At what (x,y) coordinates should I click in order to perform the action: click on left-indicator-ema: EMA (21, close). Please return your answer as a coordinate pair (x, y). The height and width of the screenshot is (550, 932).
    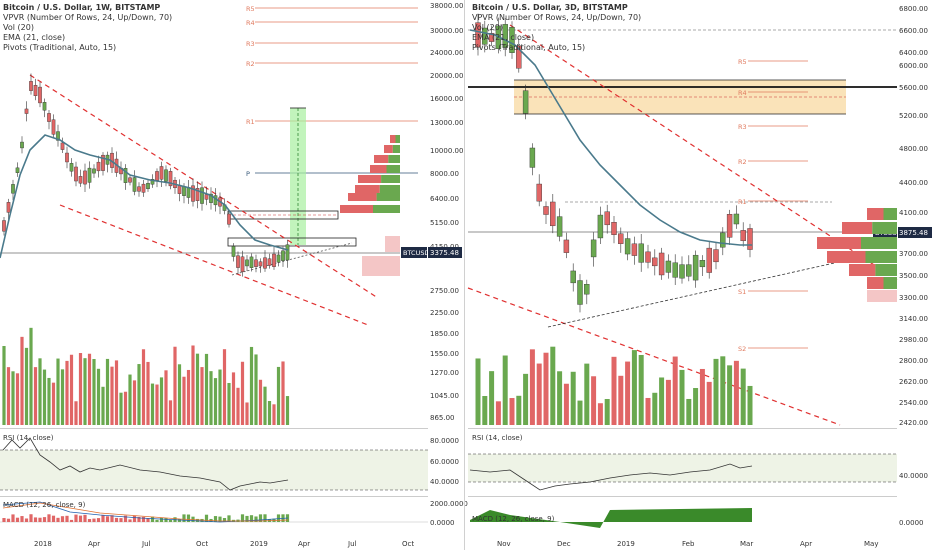
    Looking at the image, I should click on (34, 37).